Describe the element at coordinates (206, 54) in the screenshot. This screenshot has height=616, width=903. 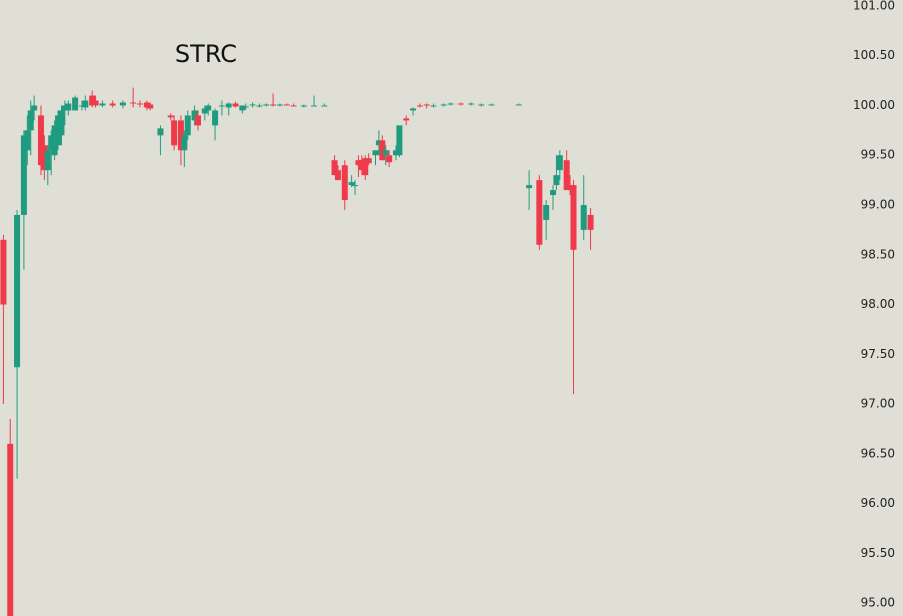
I see `chart-title: STRC` at that location.